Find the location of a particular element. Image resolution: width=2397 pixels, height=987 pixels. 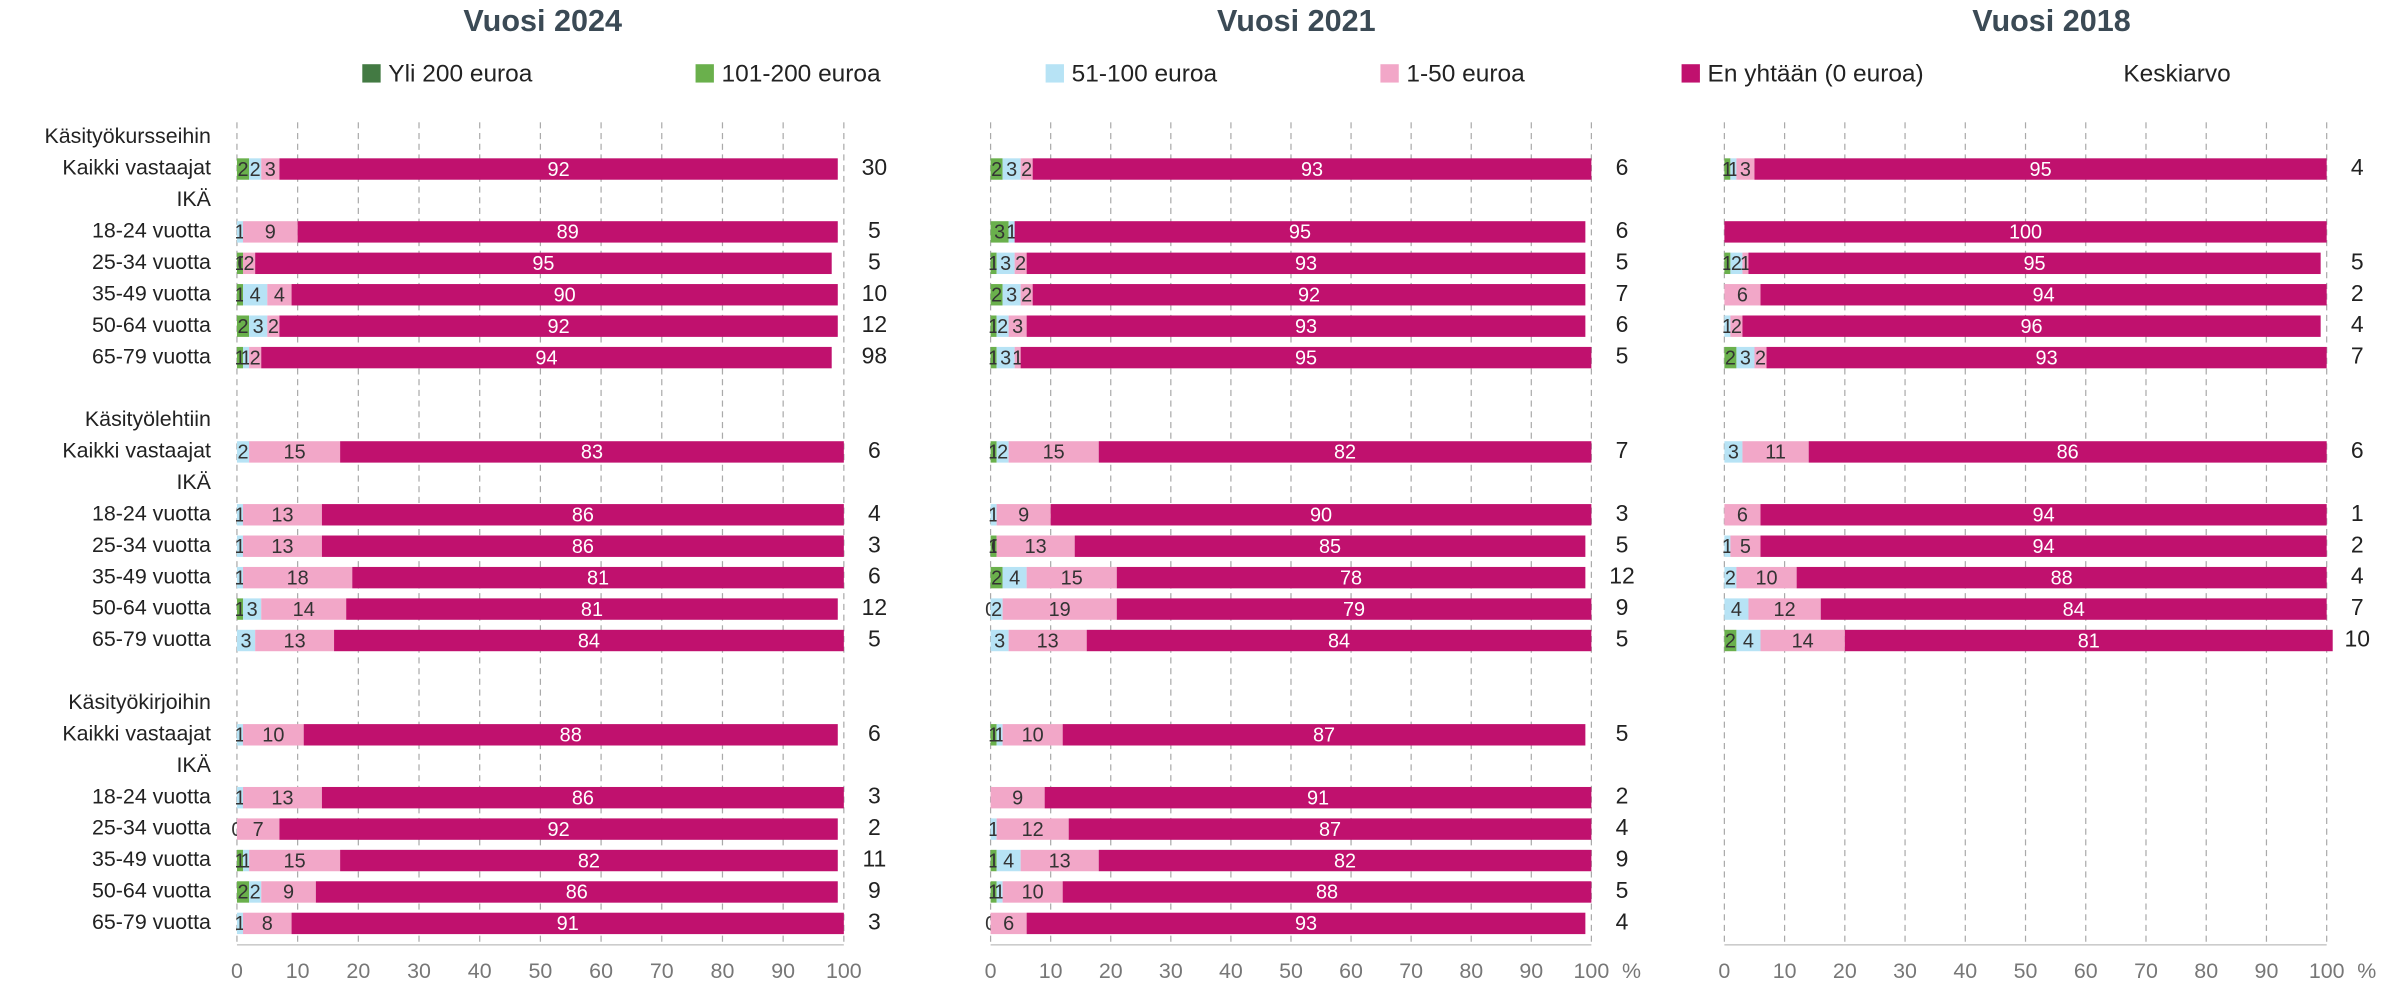

segment-label: 94 is located at coordinates (2044, 547).